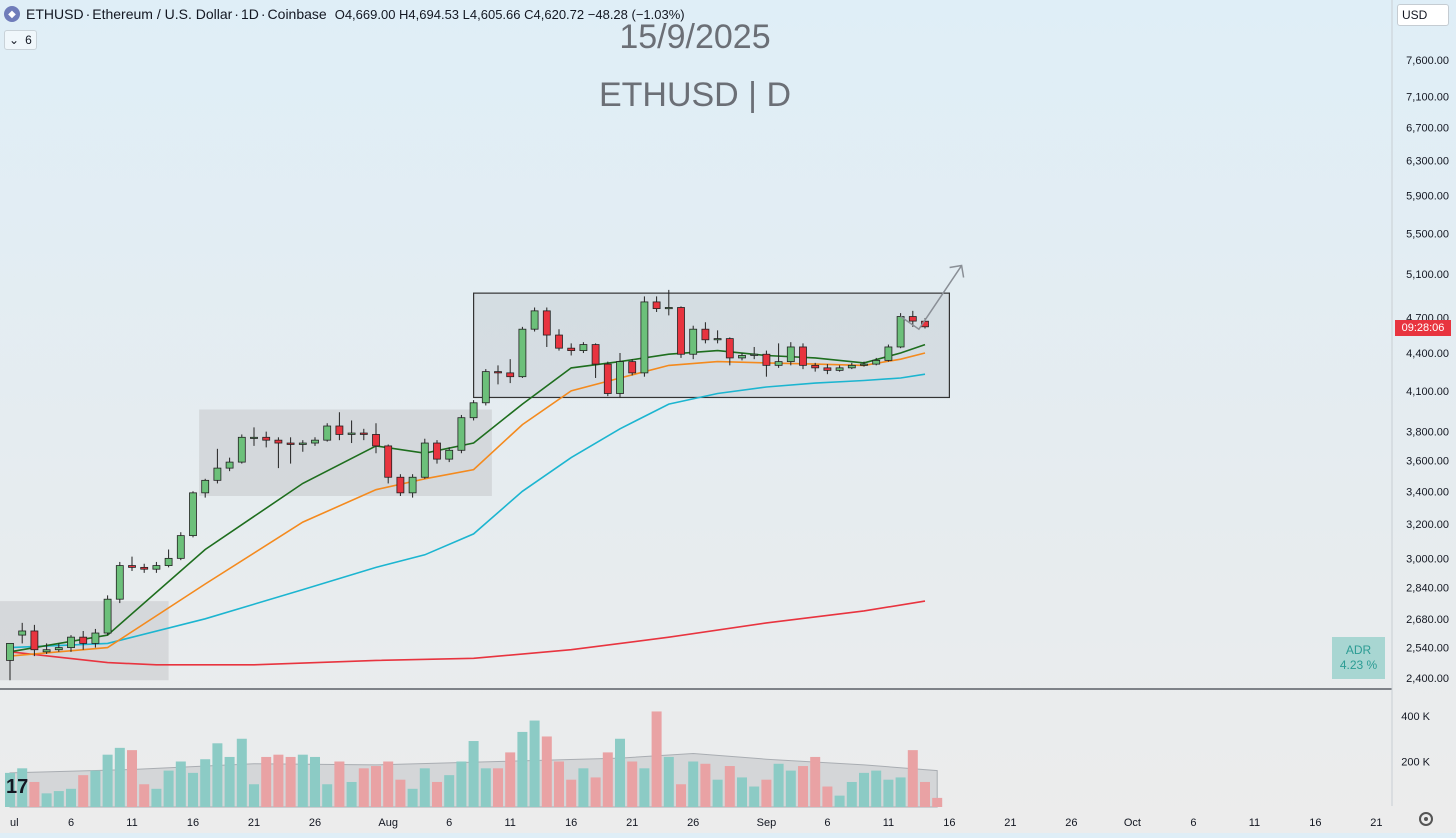 Image resolution: width=1456 pixels, height=838 pixels. Describe the element at coordinates (1427, 162) in the screenshot. I see `price-tick-label: 6,300.00` at that location.